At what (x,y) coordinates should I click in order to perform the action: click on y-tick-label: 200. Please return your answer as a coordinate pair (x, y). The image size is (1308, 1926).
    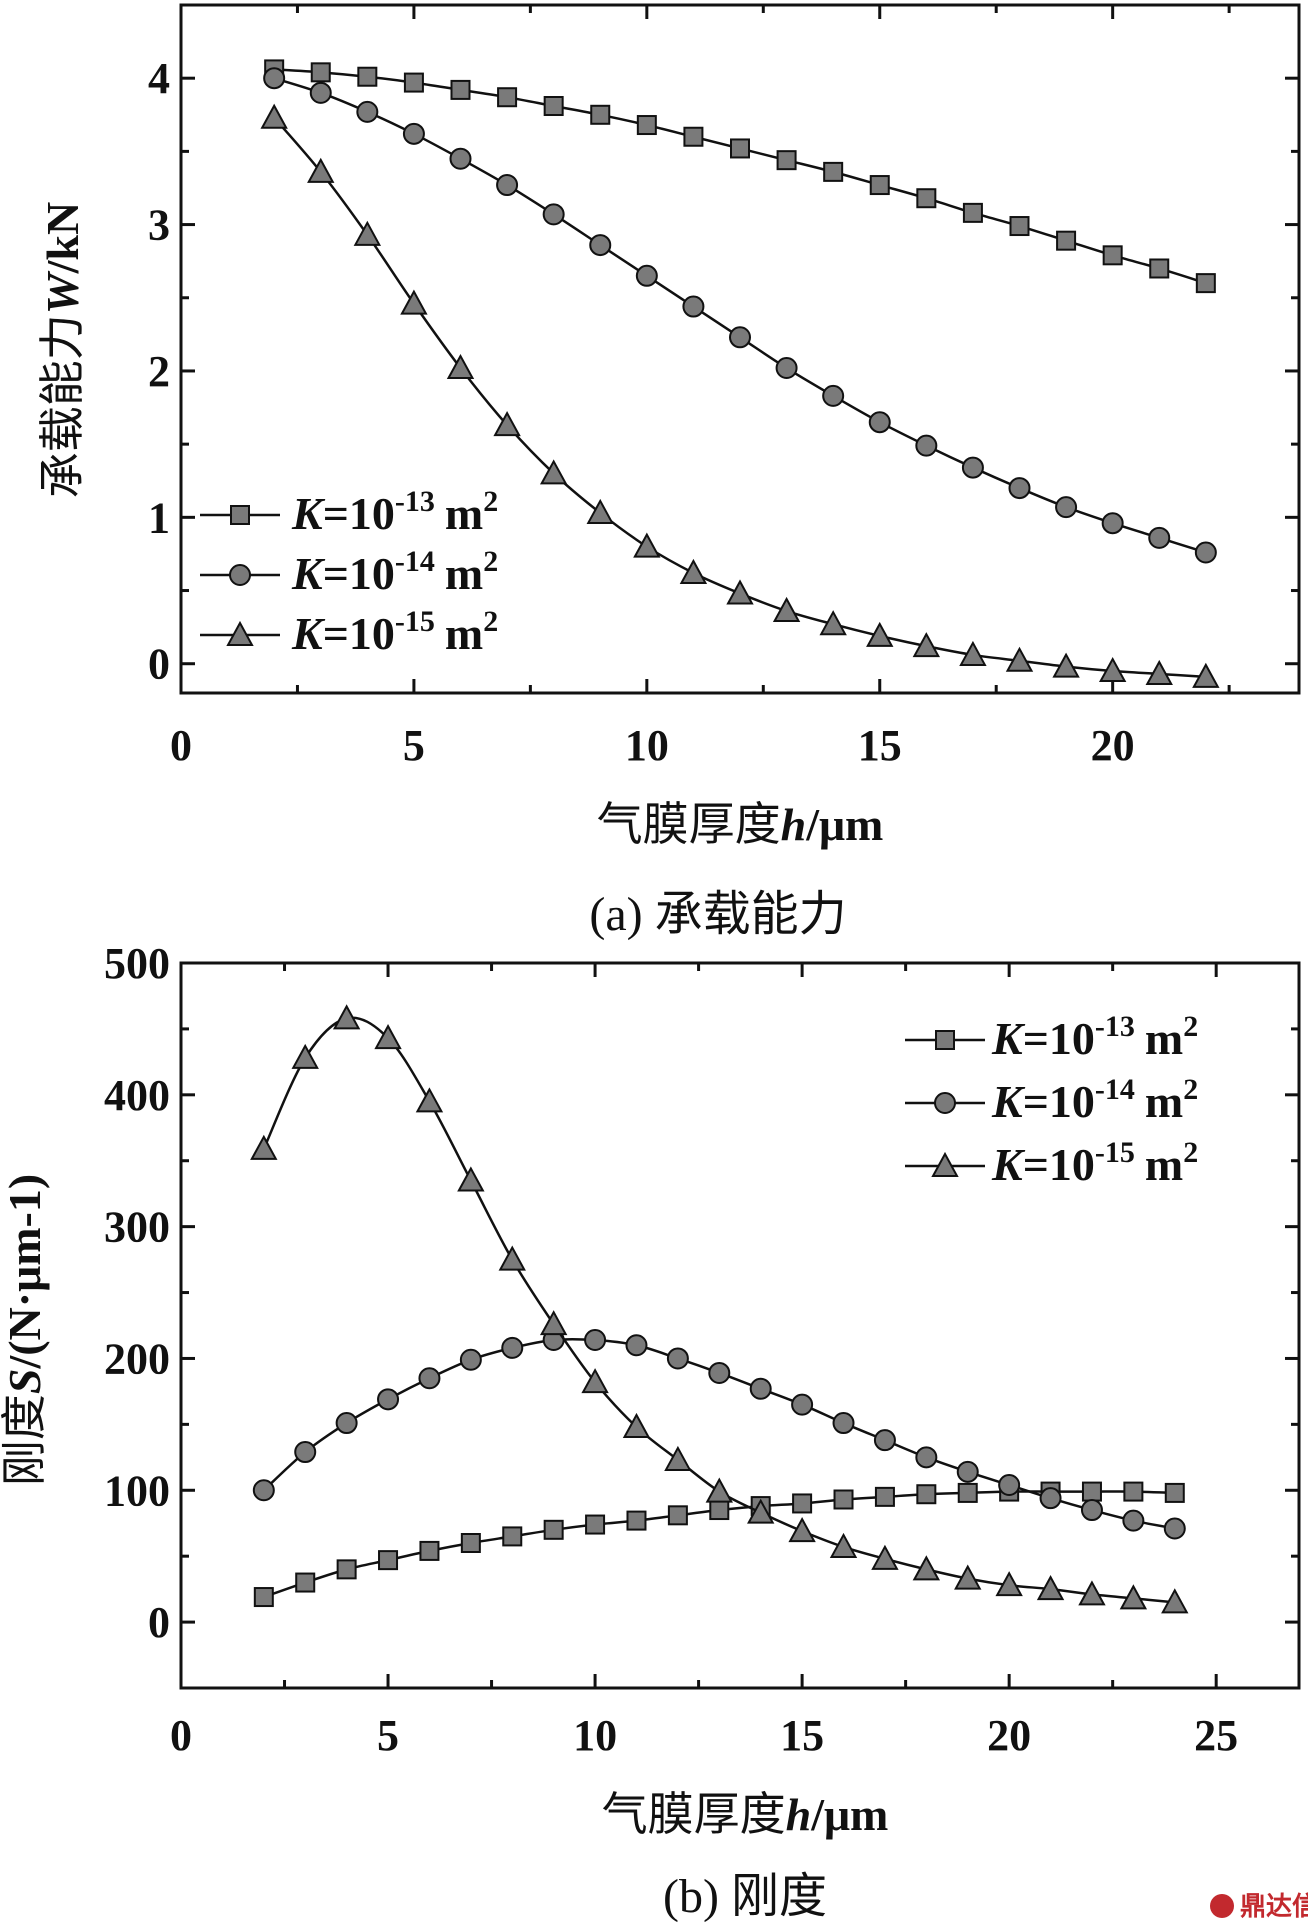
    Looking at the image, I should click on (137, 1358).